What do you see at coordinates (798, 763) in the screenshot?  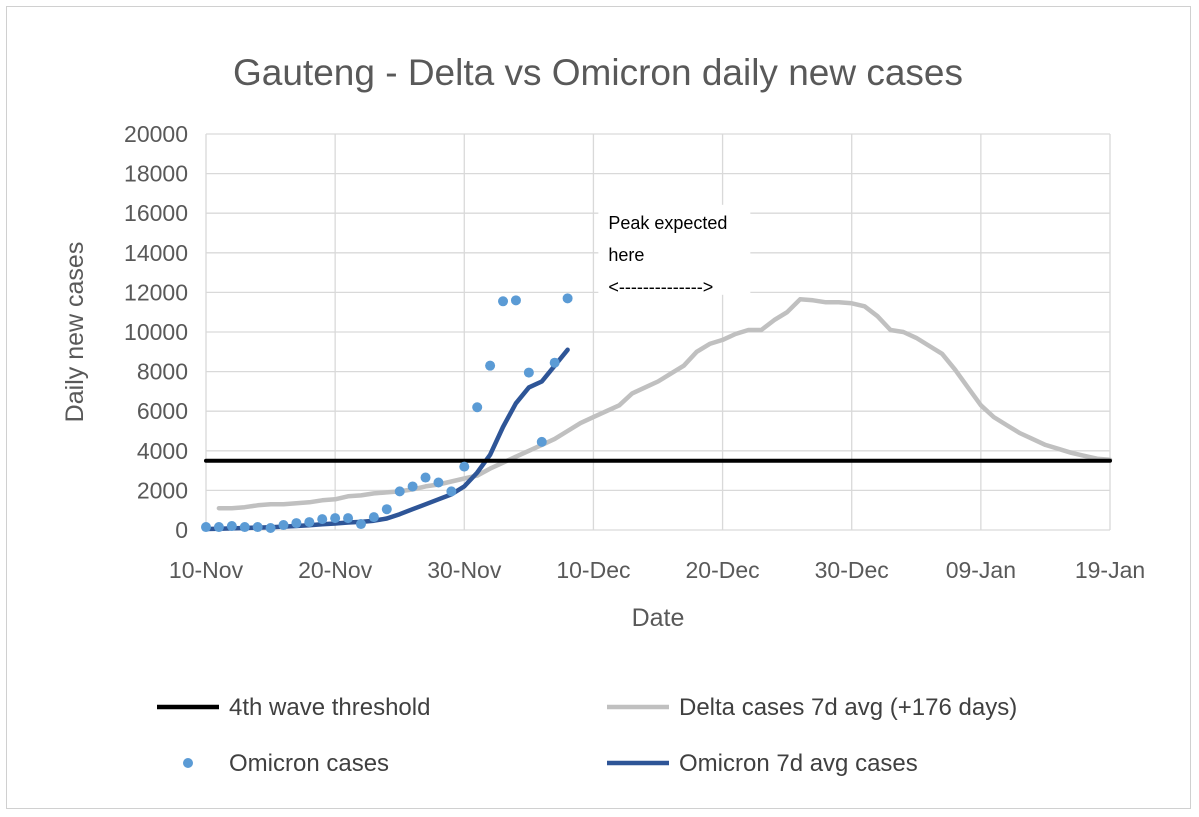 I see `legend-label: Omicron 7d avg cases` at bounding box center [798, 763].